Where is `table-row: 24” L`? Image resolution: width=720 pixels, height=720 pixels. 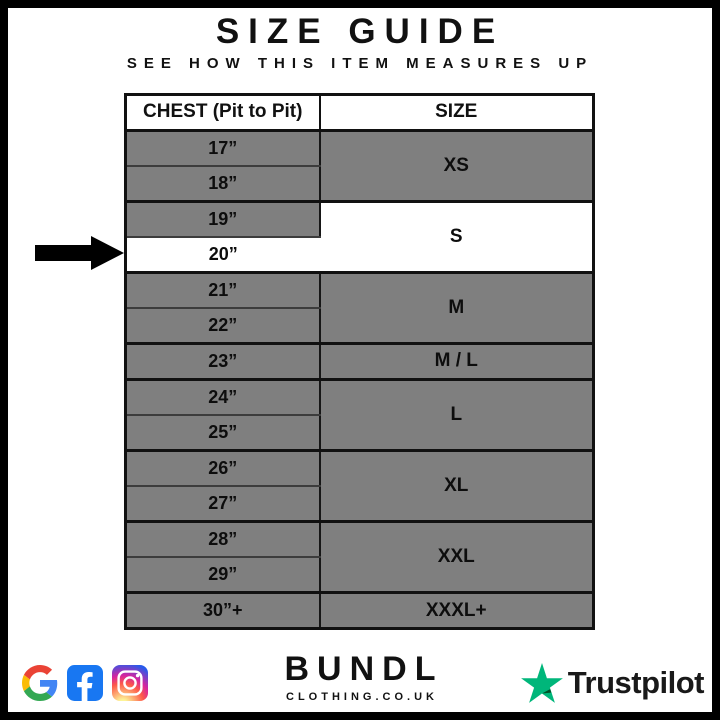
table-row: 24” L is located at coordinates (359, 415).